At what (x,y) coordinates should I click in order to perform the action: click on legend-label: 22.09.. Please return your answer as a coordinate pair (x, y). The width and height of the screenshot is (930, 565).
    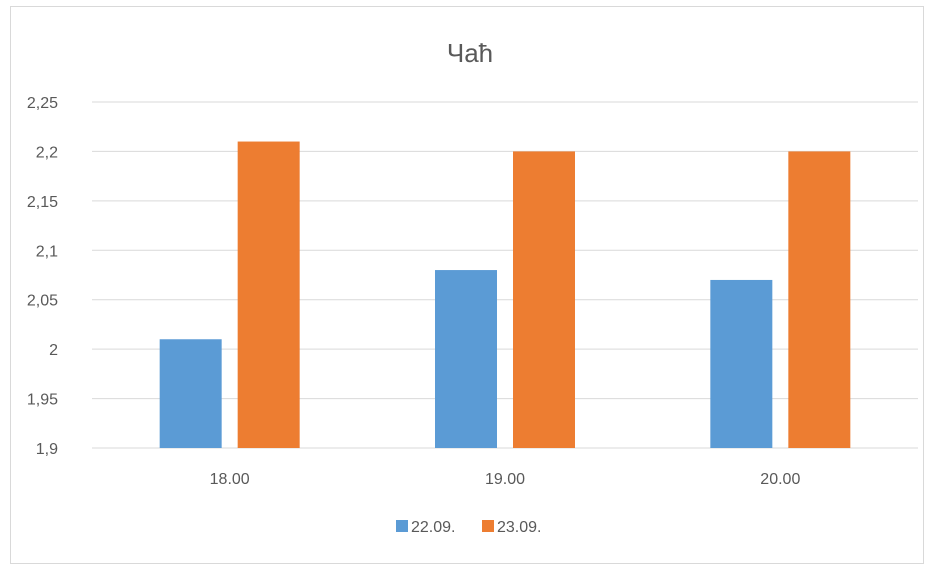
    Looking at the image, I should click on (433, 527).